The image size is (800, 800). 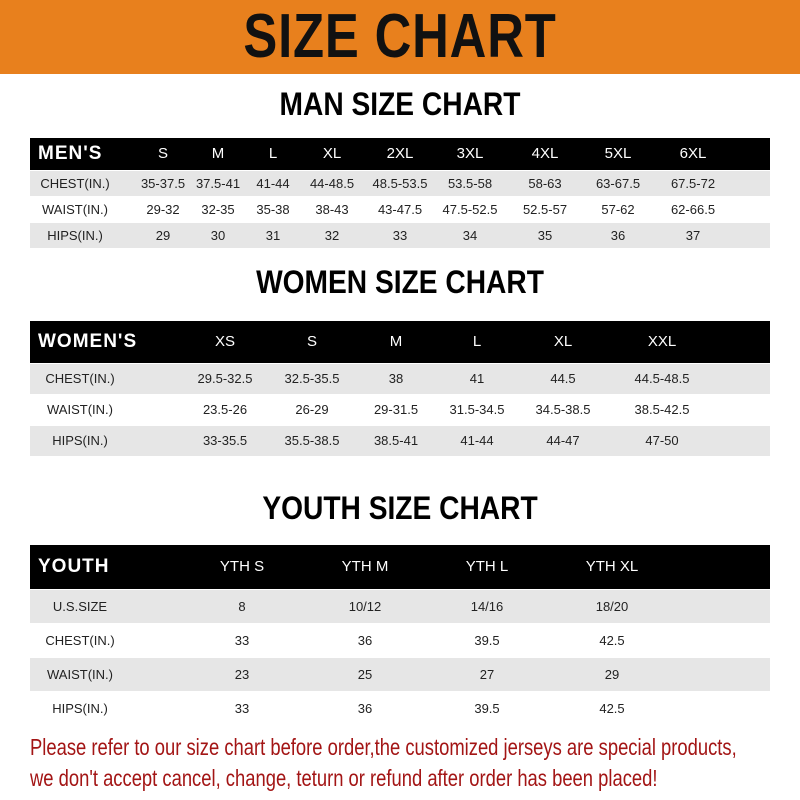 What do you see at coordinates (563, 378) in the screenshot?
I see `measurement-cell: 44.5` at bounding box center [563, 378].